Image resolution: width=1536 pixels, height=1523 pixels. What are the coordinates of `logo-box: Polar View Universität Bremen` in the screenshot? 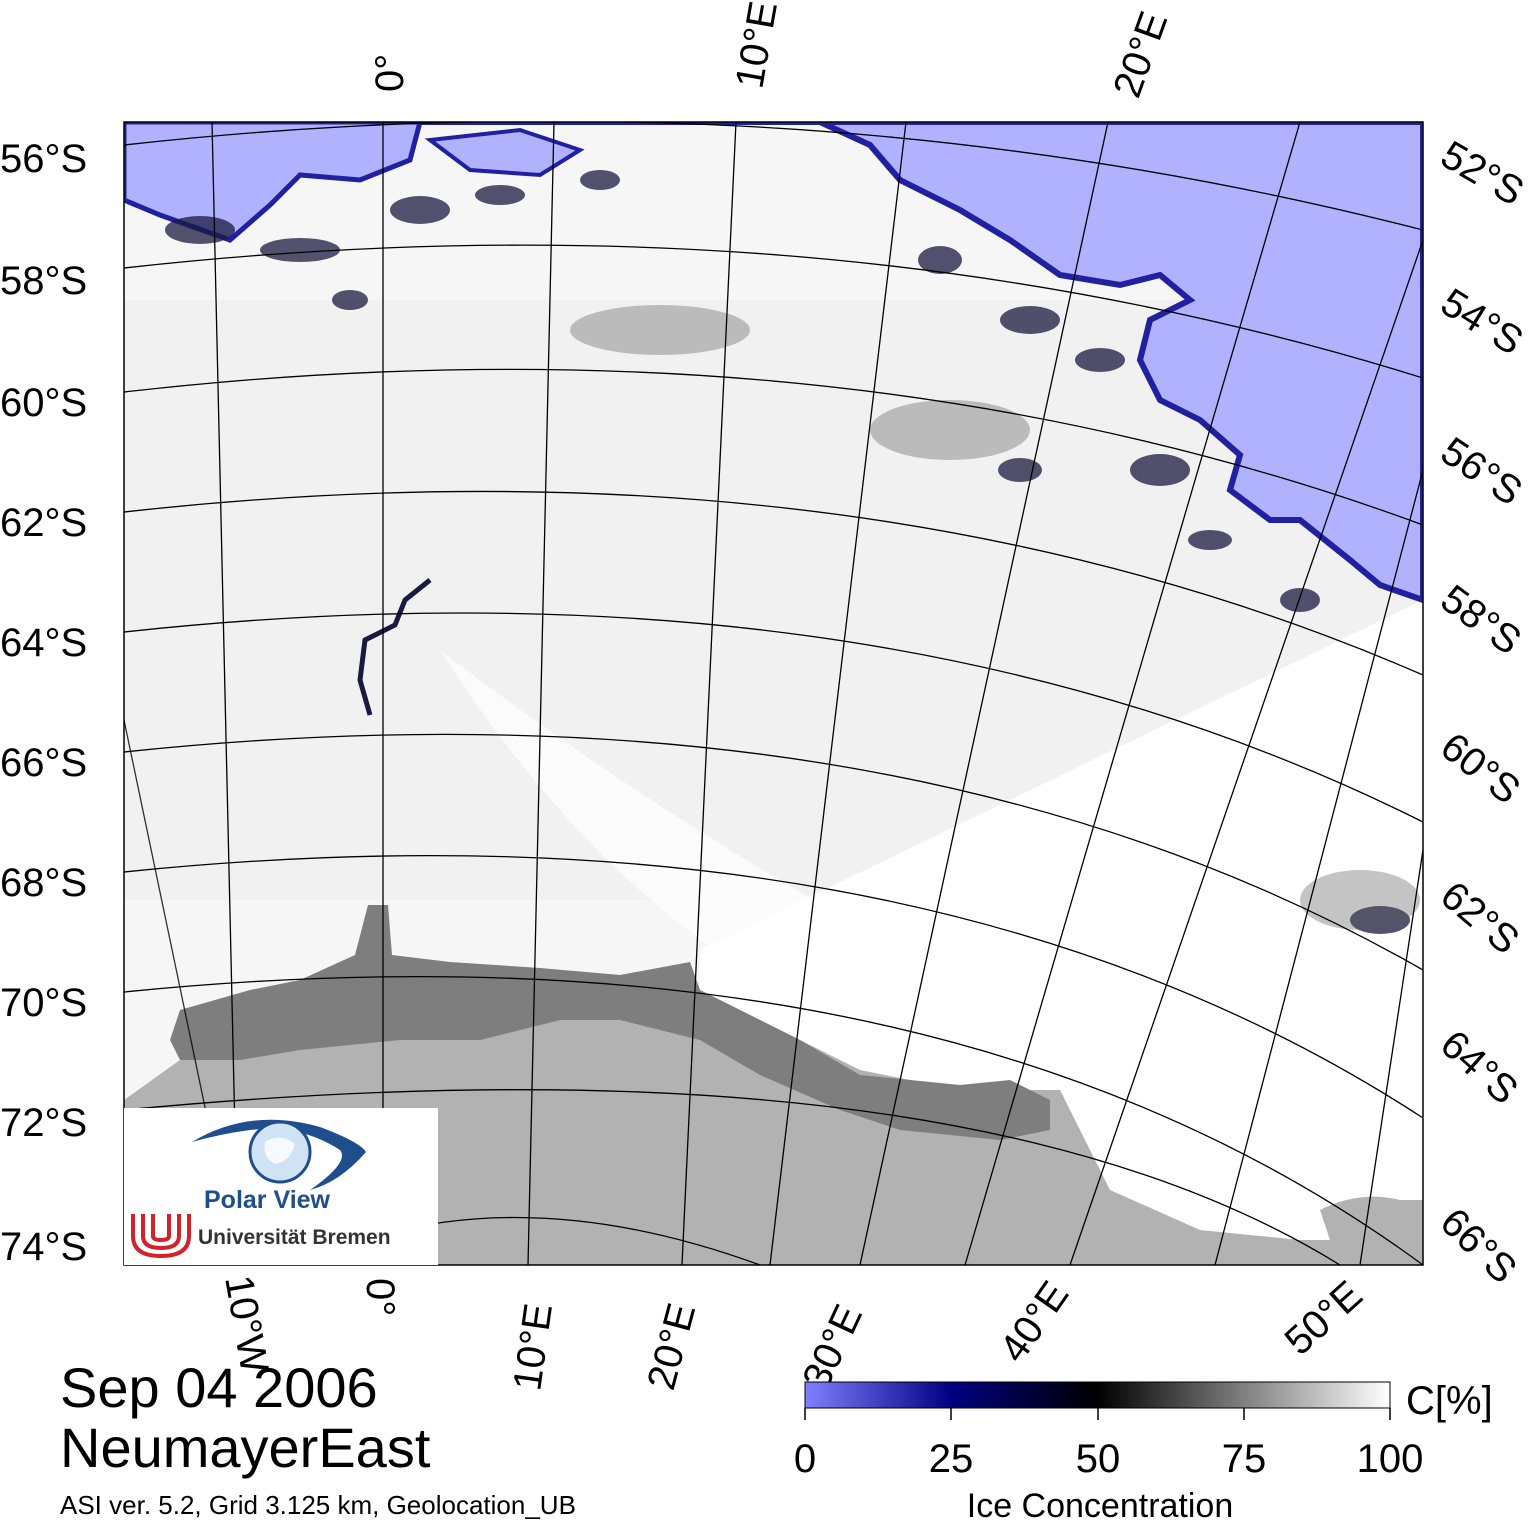 It's located at (281, 1186).